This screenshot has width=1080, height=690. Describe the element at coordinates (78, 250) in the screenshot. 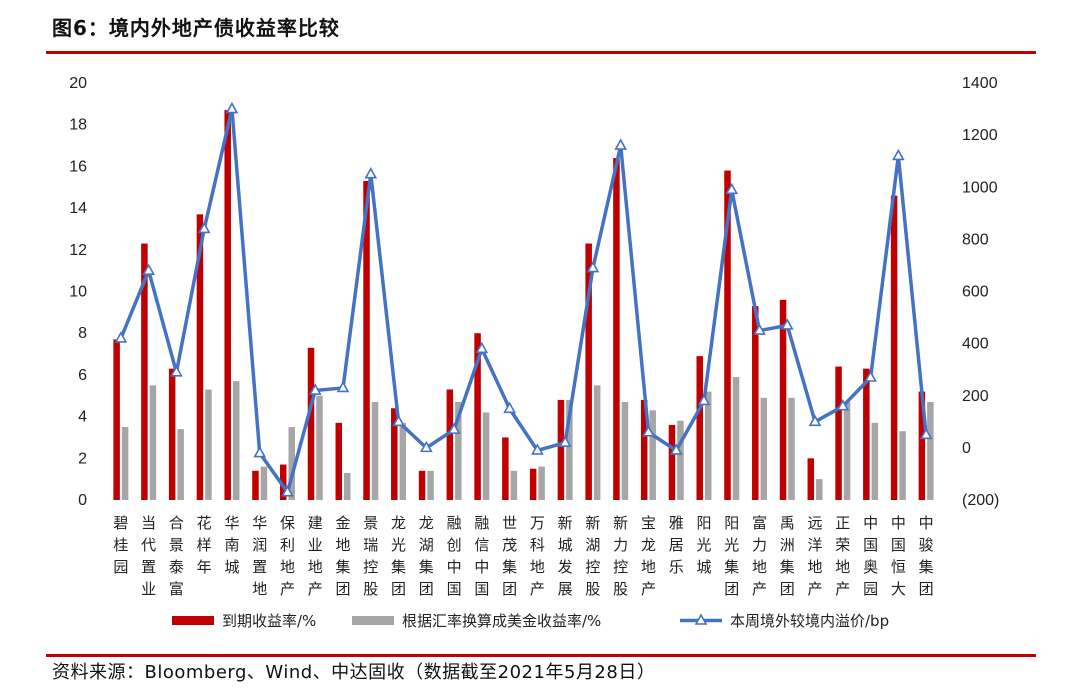

I see `left-axis-tick: 12` at that location.